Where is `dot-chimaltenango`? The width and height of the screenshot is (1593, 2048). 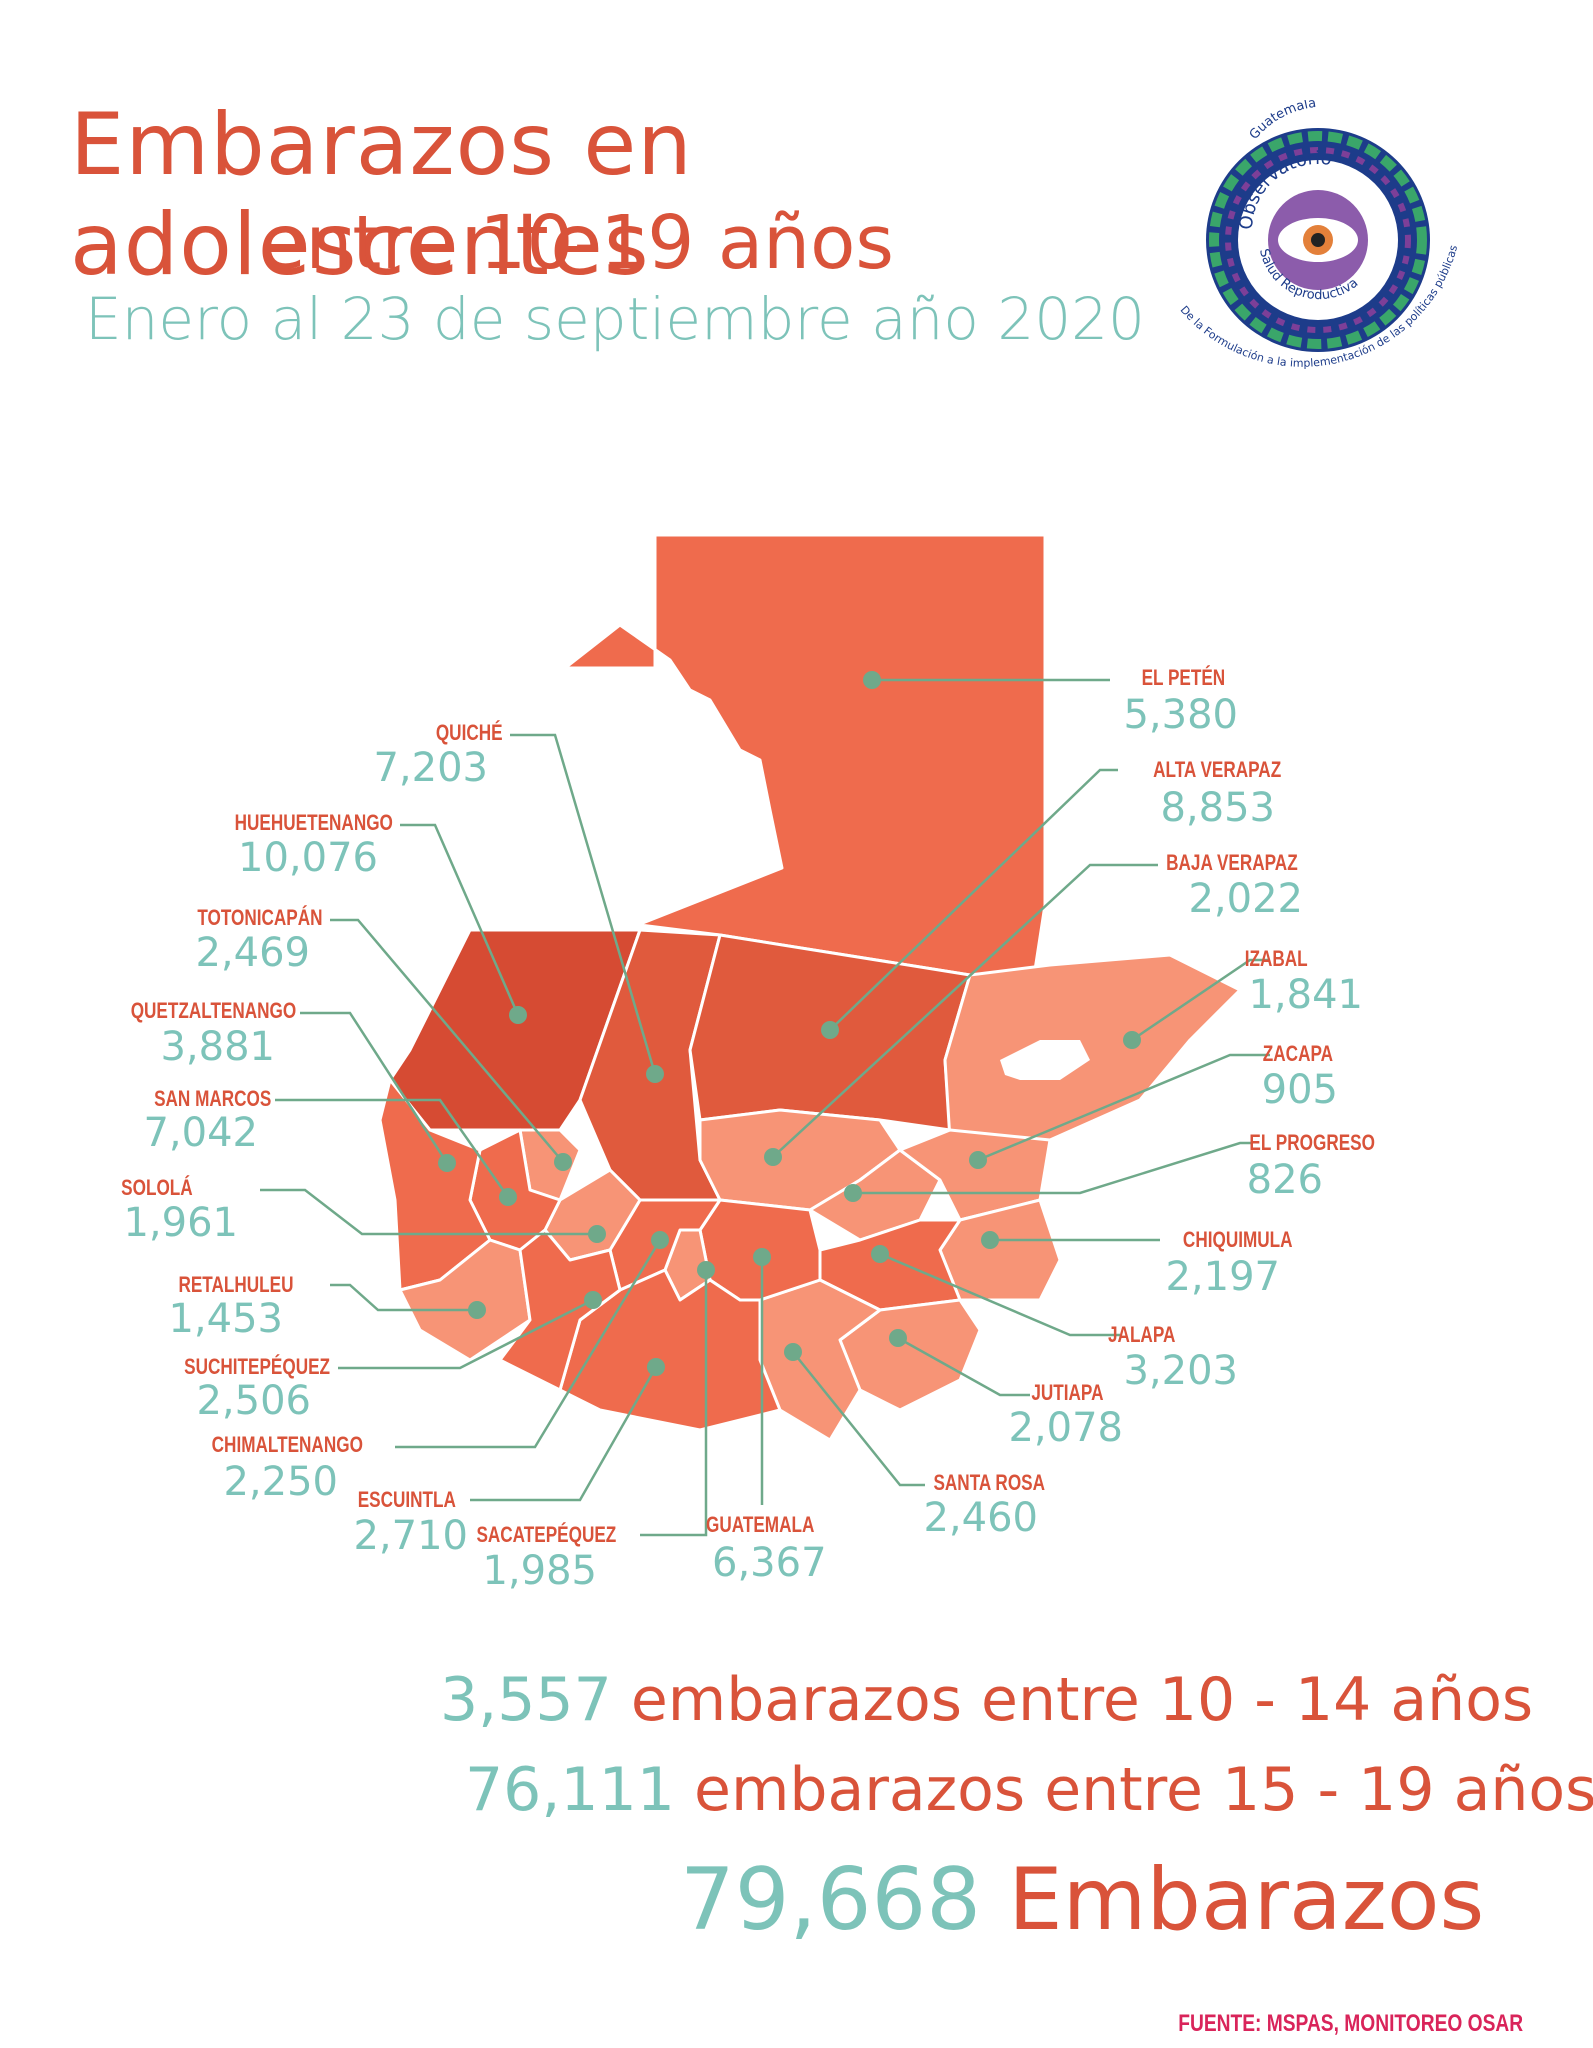 dot-chimaltenango is located at coordinates (660, 1240).